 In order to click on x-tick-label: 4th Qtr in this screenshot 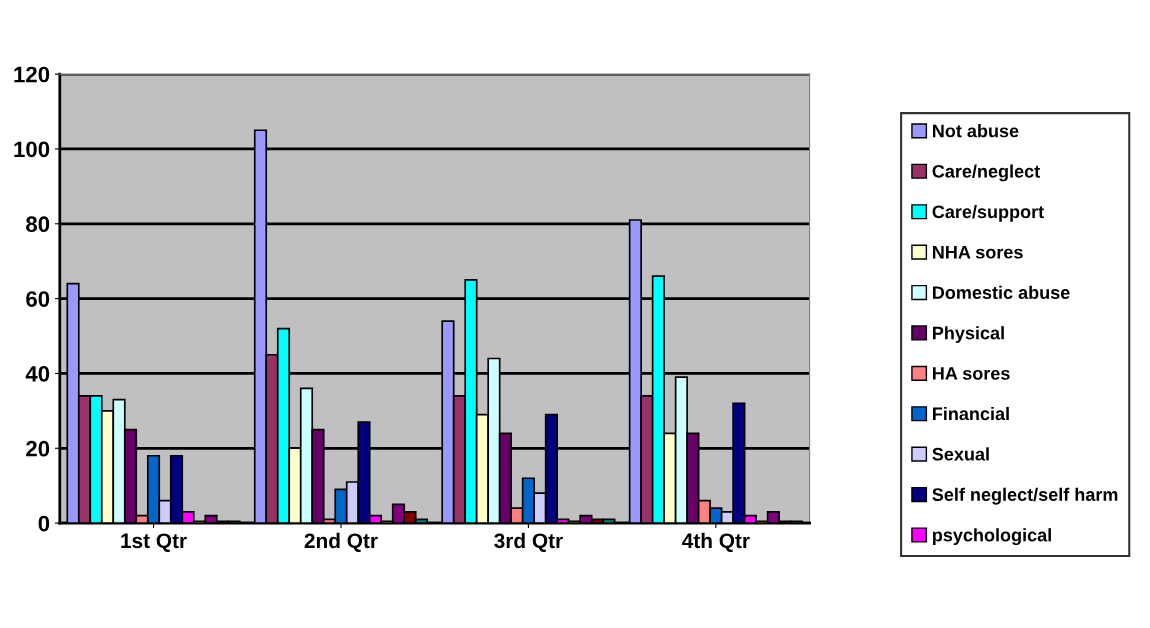, I will do `click(716, 542)`.